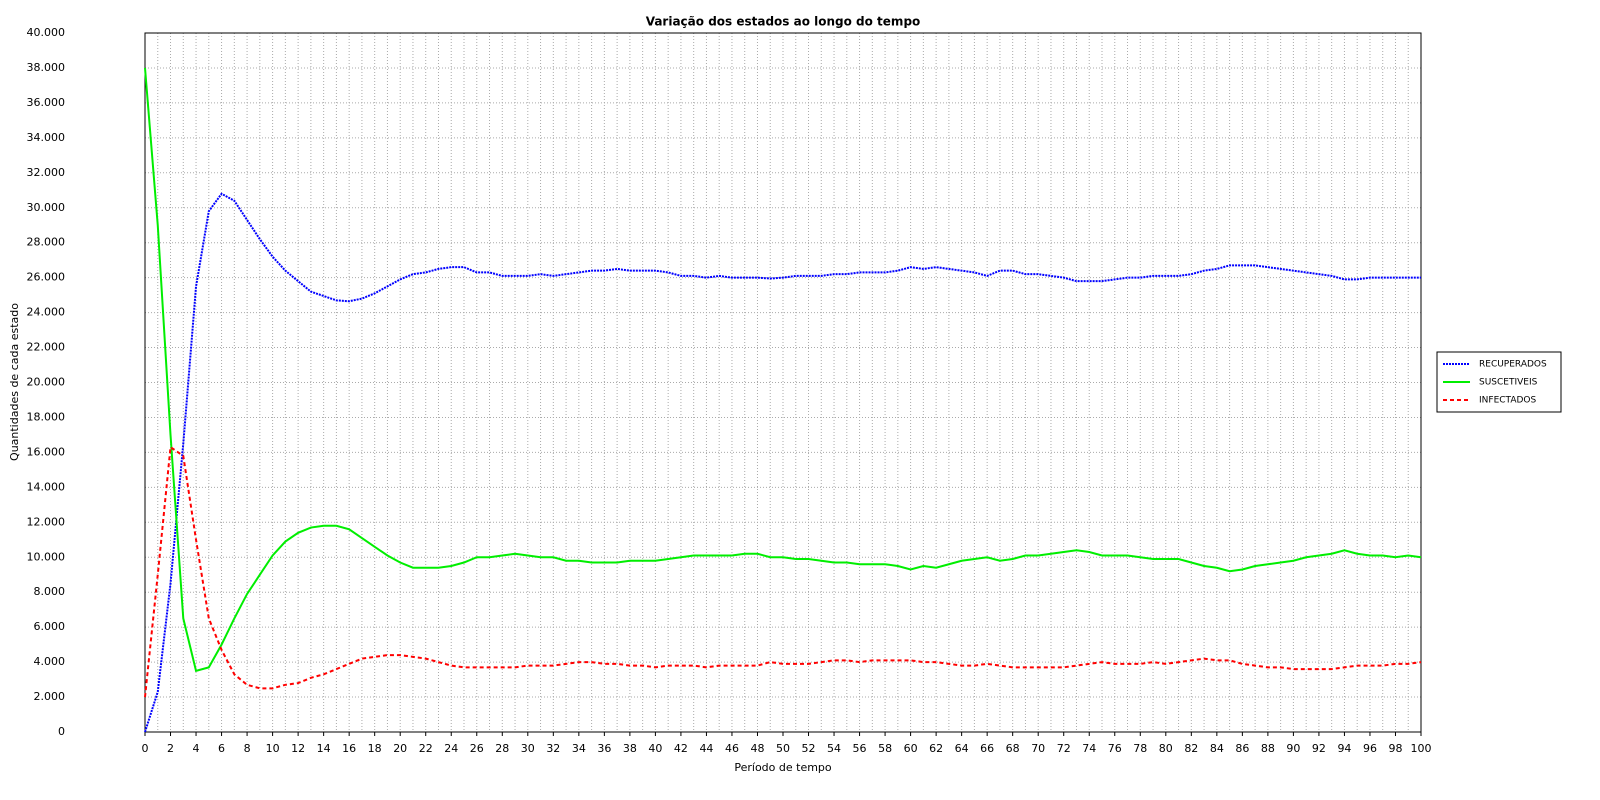 This screenshot has height=800, width=1600. What do you see at coordinates (1344, 748) in the screenshot?
I see `x-tick-label: 94` at bounding box center [1344, 748].